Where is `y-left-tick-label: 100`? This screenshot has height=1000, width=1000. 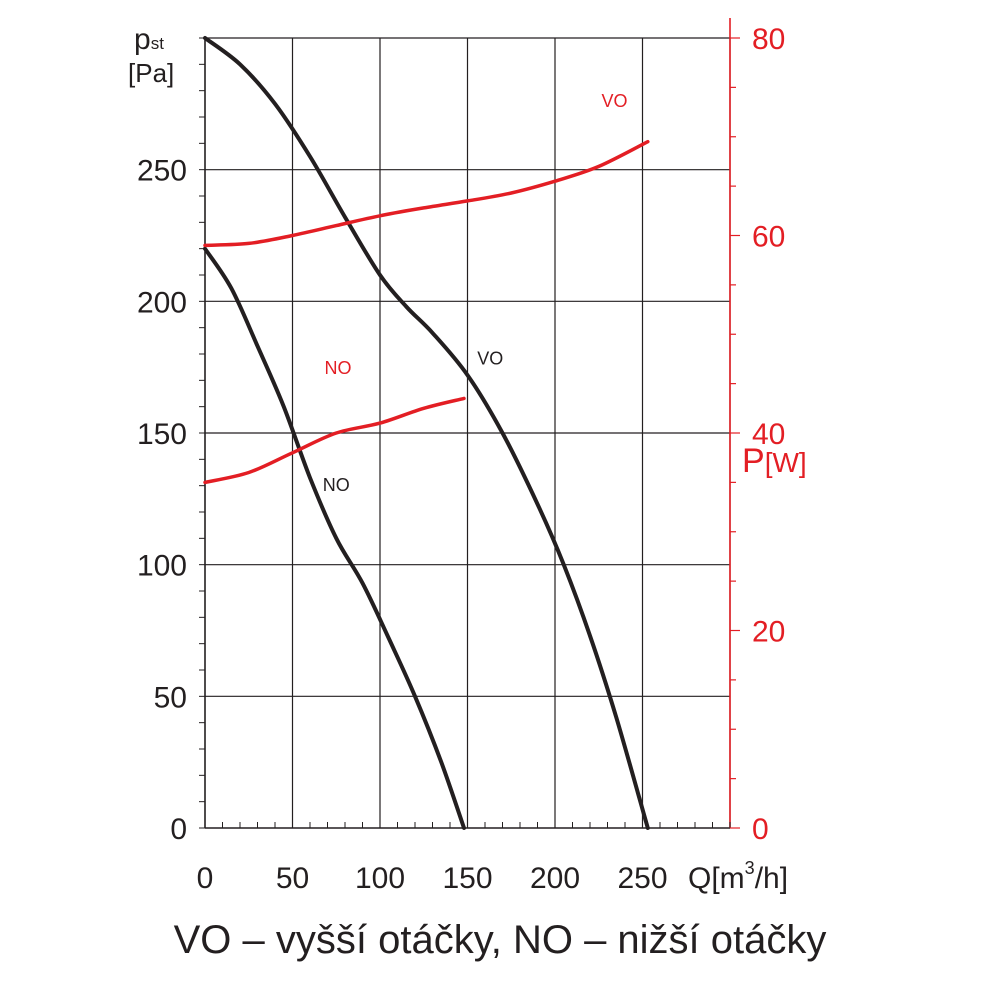 y-left-tick-label: 100 is located at coordinates (162, 566).